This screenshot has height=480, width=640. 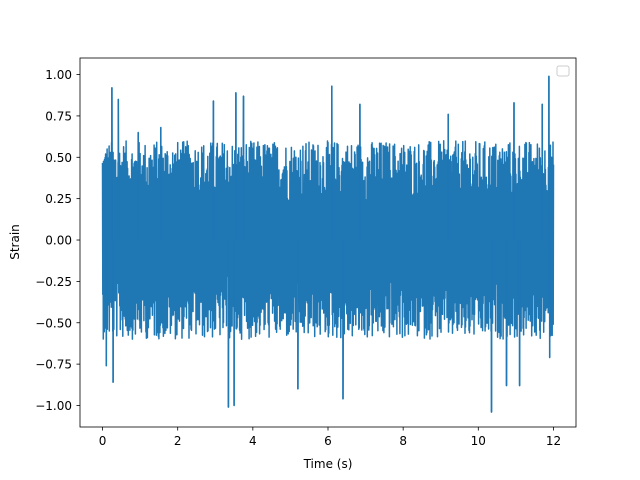 I want to click on y-tick-label-1: 0.75, so click(x=58, y=116).